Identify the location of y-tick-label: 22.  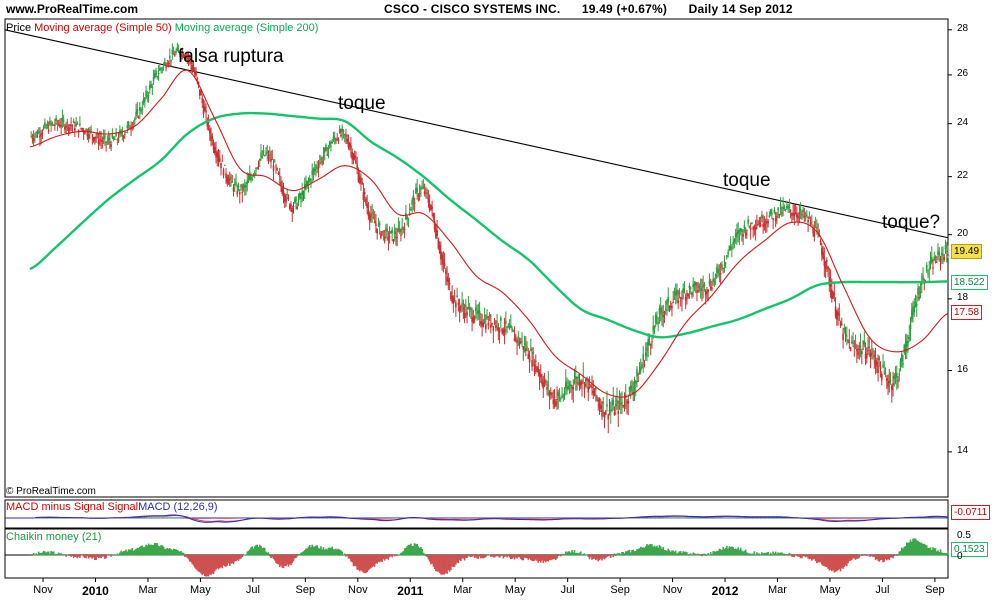
(963, 175).